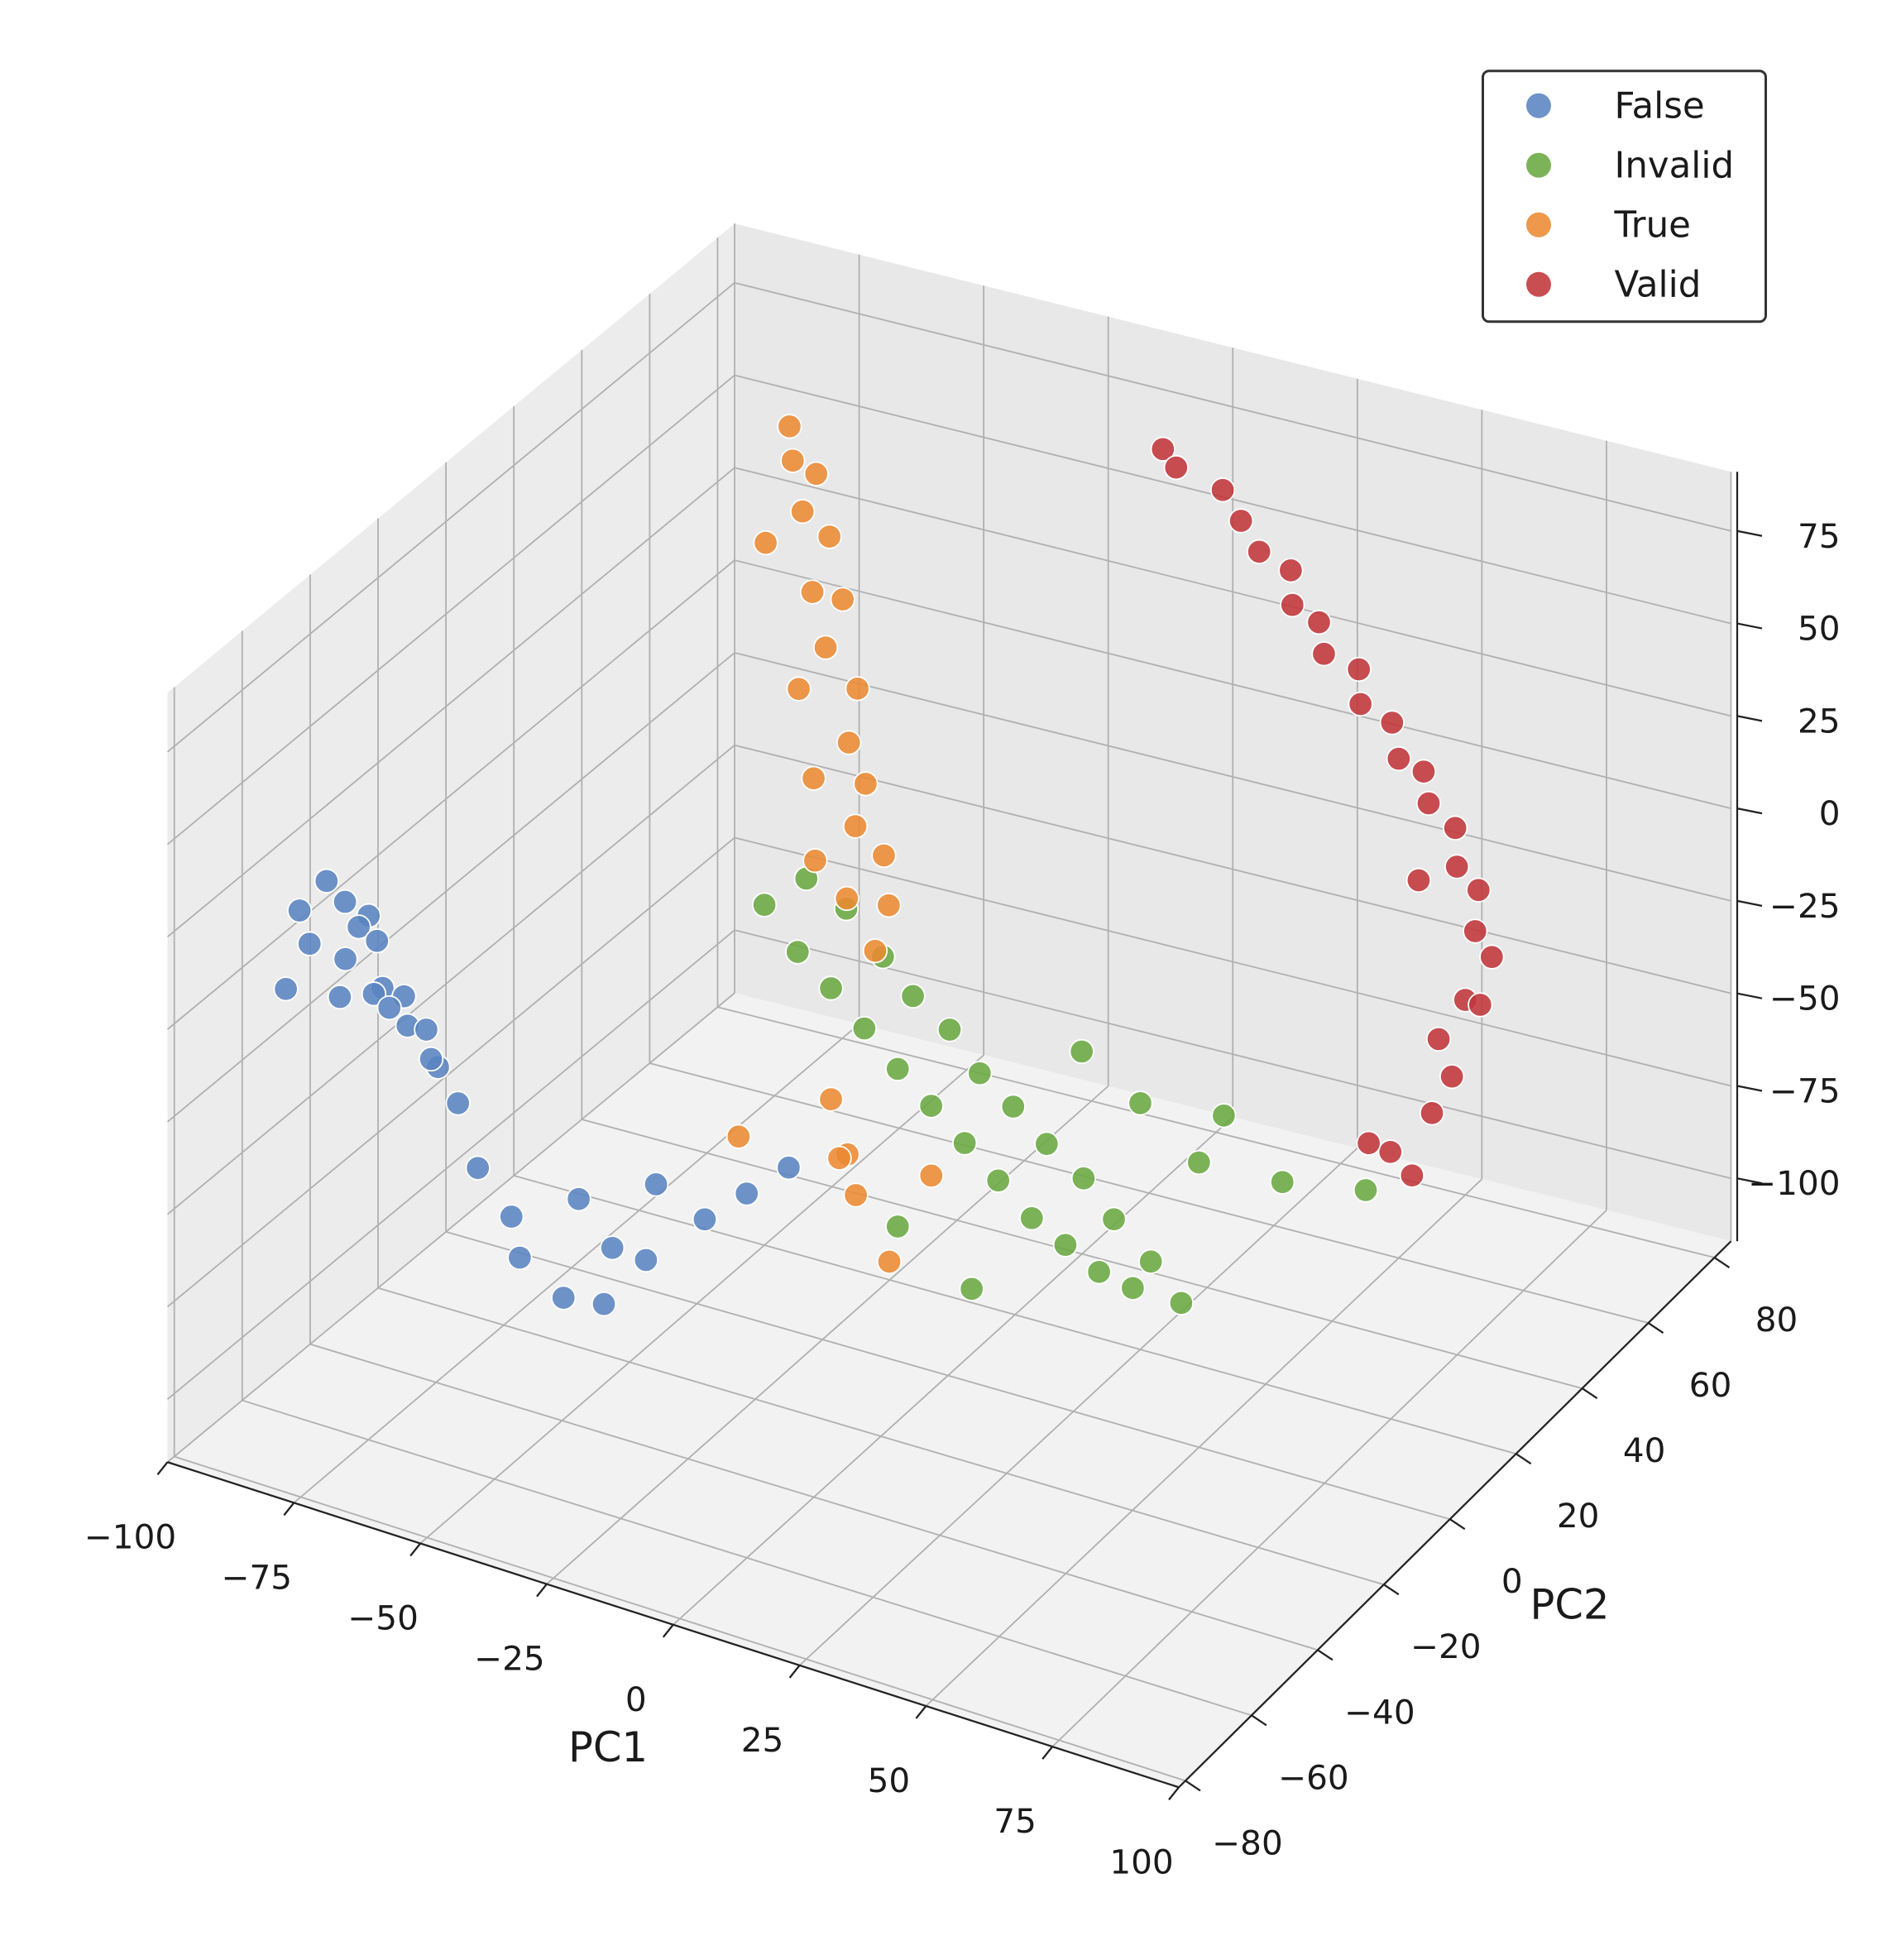 This screenshot has height=1960, width=1901. What do you see at coordinates (1512, 1581) in the screenshot?
I see `y-tick-label: 0` at bounding box center [1512, 1581].